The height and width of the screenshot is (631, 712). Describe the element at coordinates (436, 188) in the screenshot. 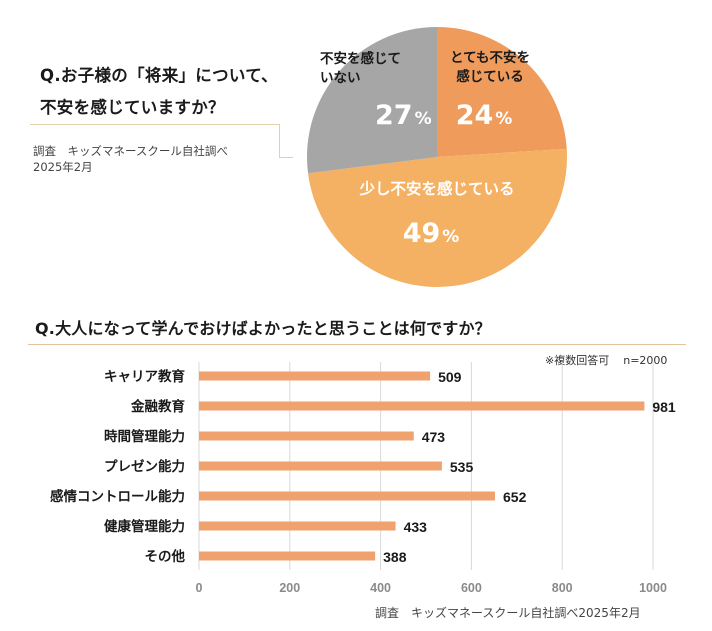

I see `pie-slice-label: 少し不安を感じている` at that location.